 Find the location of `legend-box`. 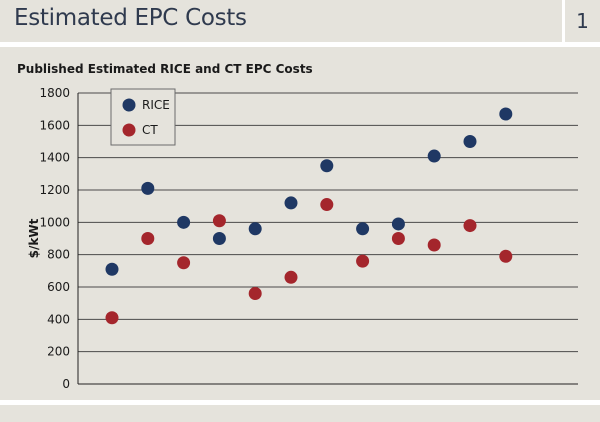

legend-box is located at coordinates (143, 117).